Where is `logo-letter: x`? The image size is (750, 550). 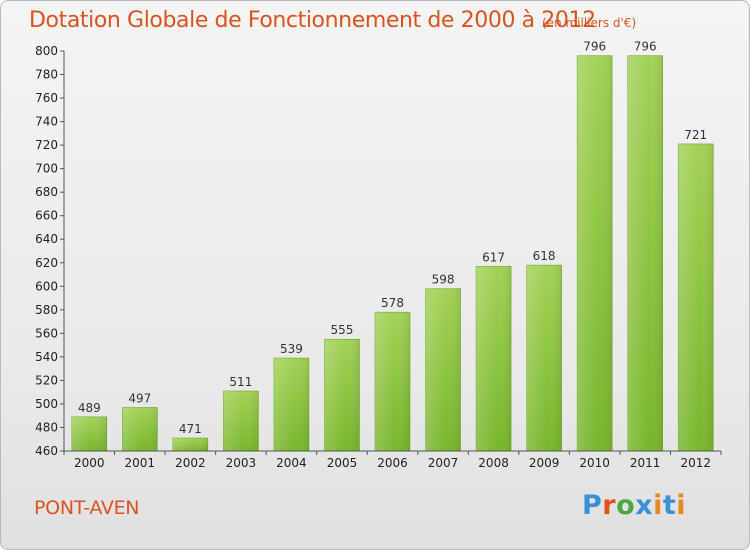
logo-letter: x is located at coordinates (644, 505).